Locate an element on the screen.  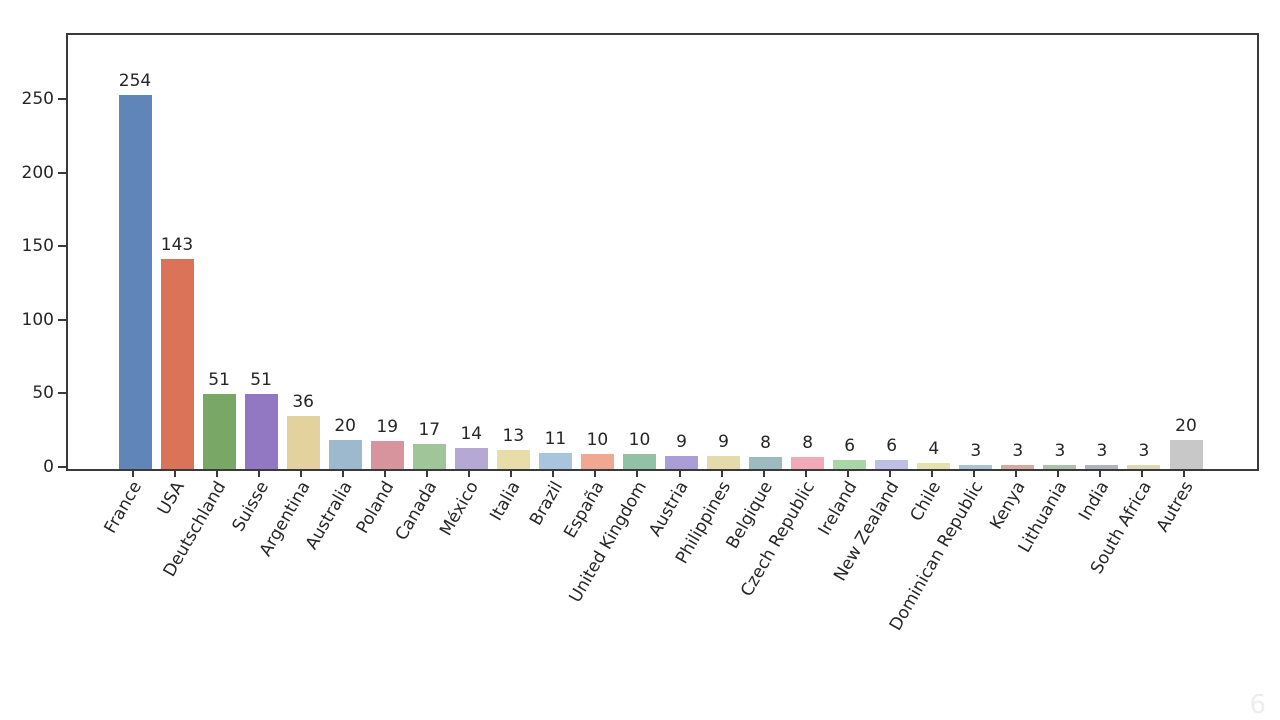
x-axis-label: Brazil is located at coordinates (546, 504).